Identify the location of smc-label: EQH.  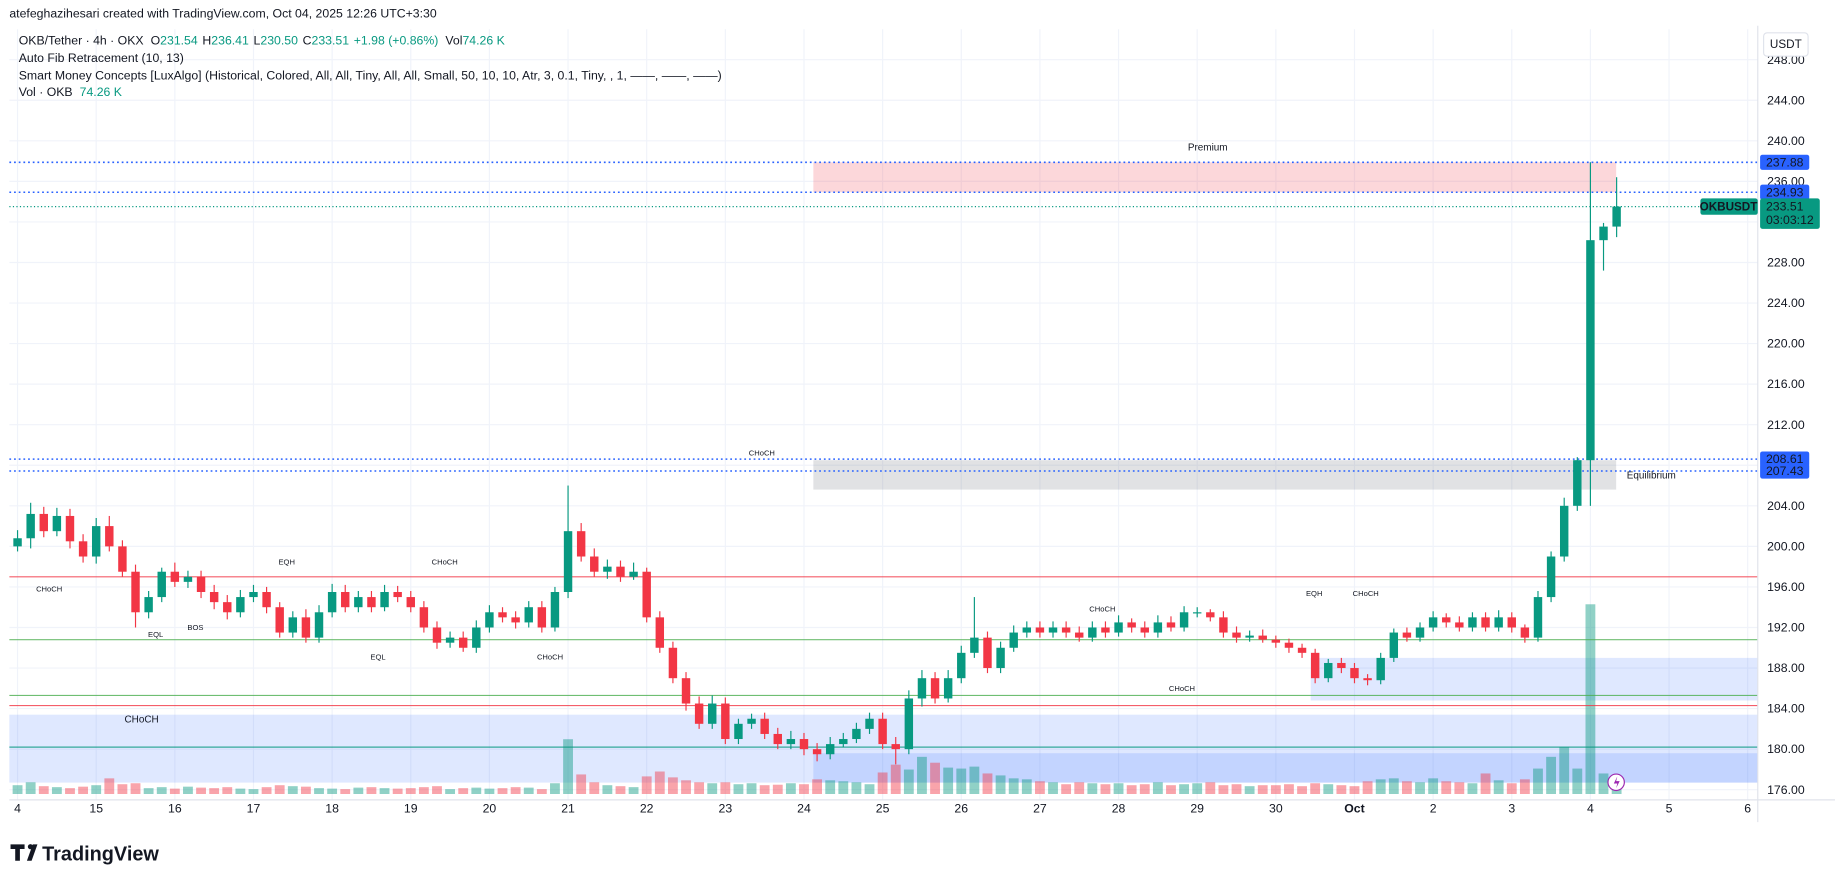
(1314, 593).